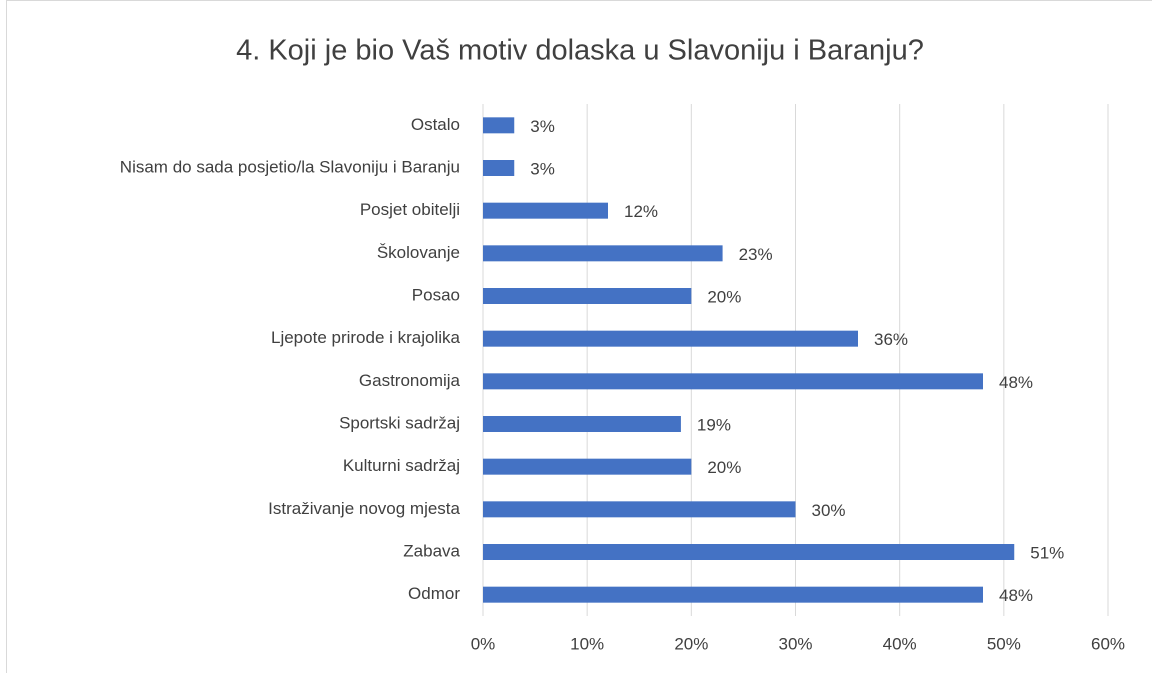  What do you see at coordinates (1004, 643) in the screenshot?
I see `x-tick-label: 50%` at bounding box center [1004, 643].